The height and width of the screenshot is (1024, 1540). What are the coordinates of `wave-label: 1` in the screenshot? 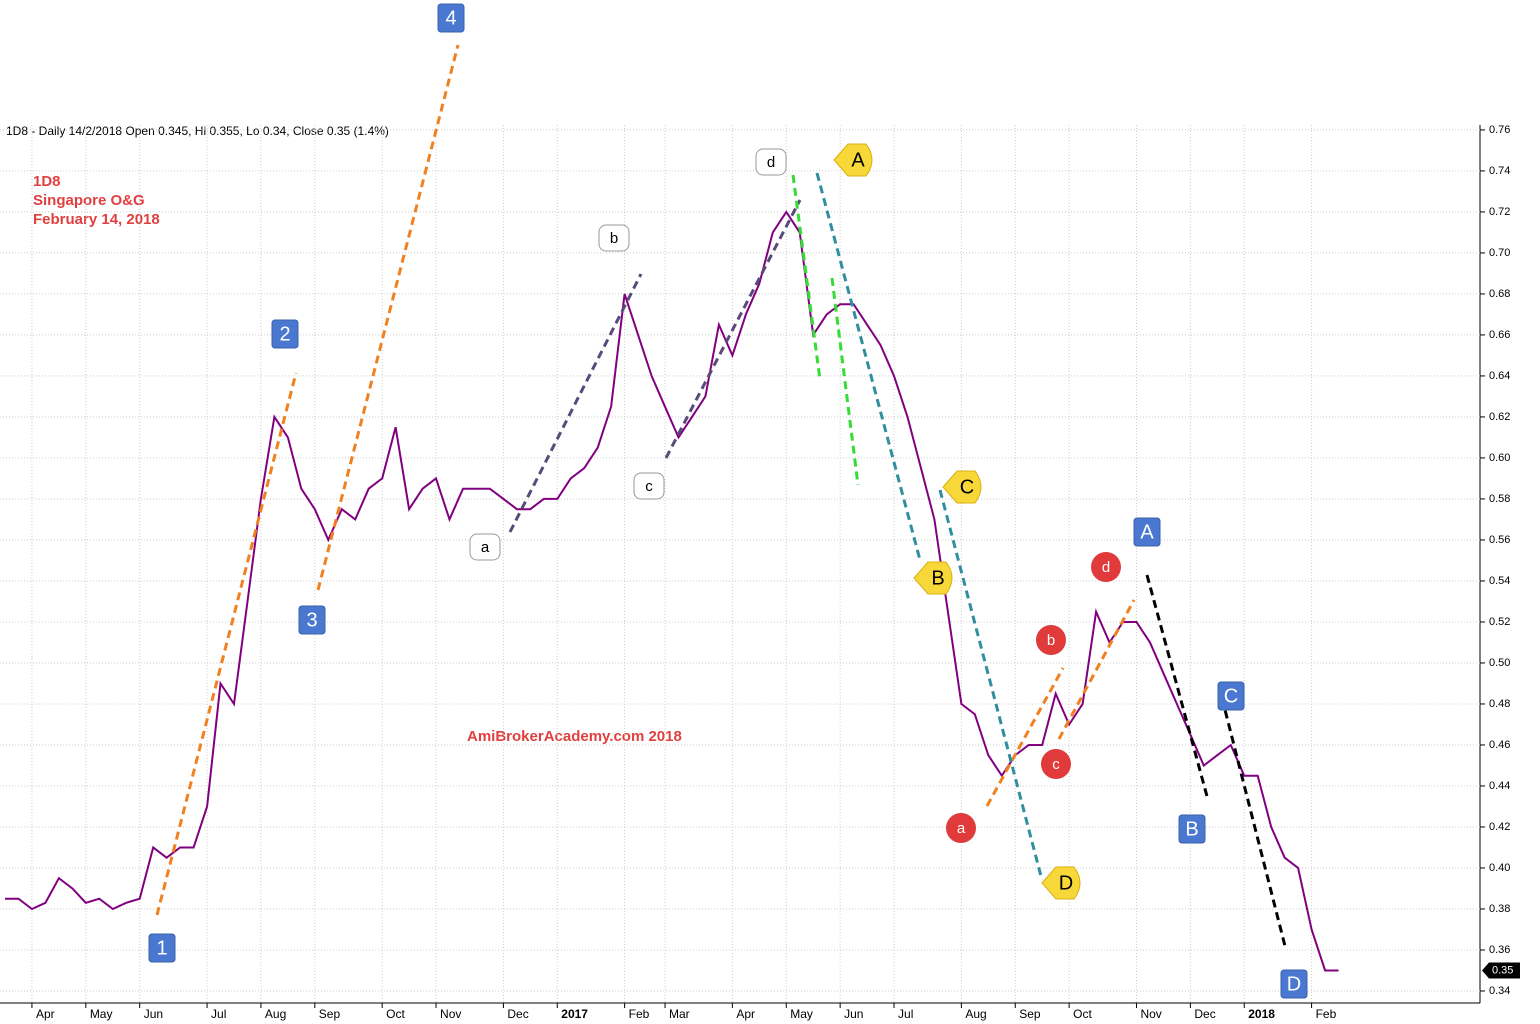 It's located at (161, 948).